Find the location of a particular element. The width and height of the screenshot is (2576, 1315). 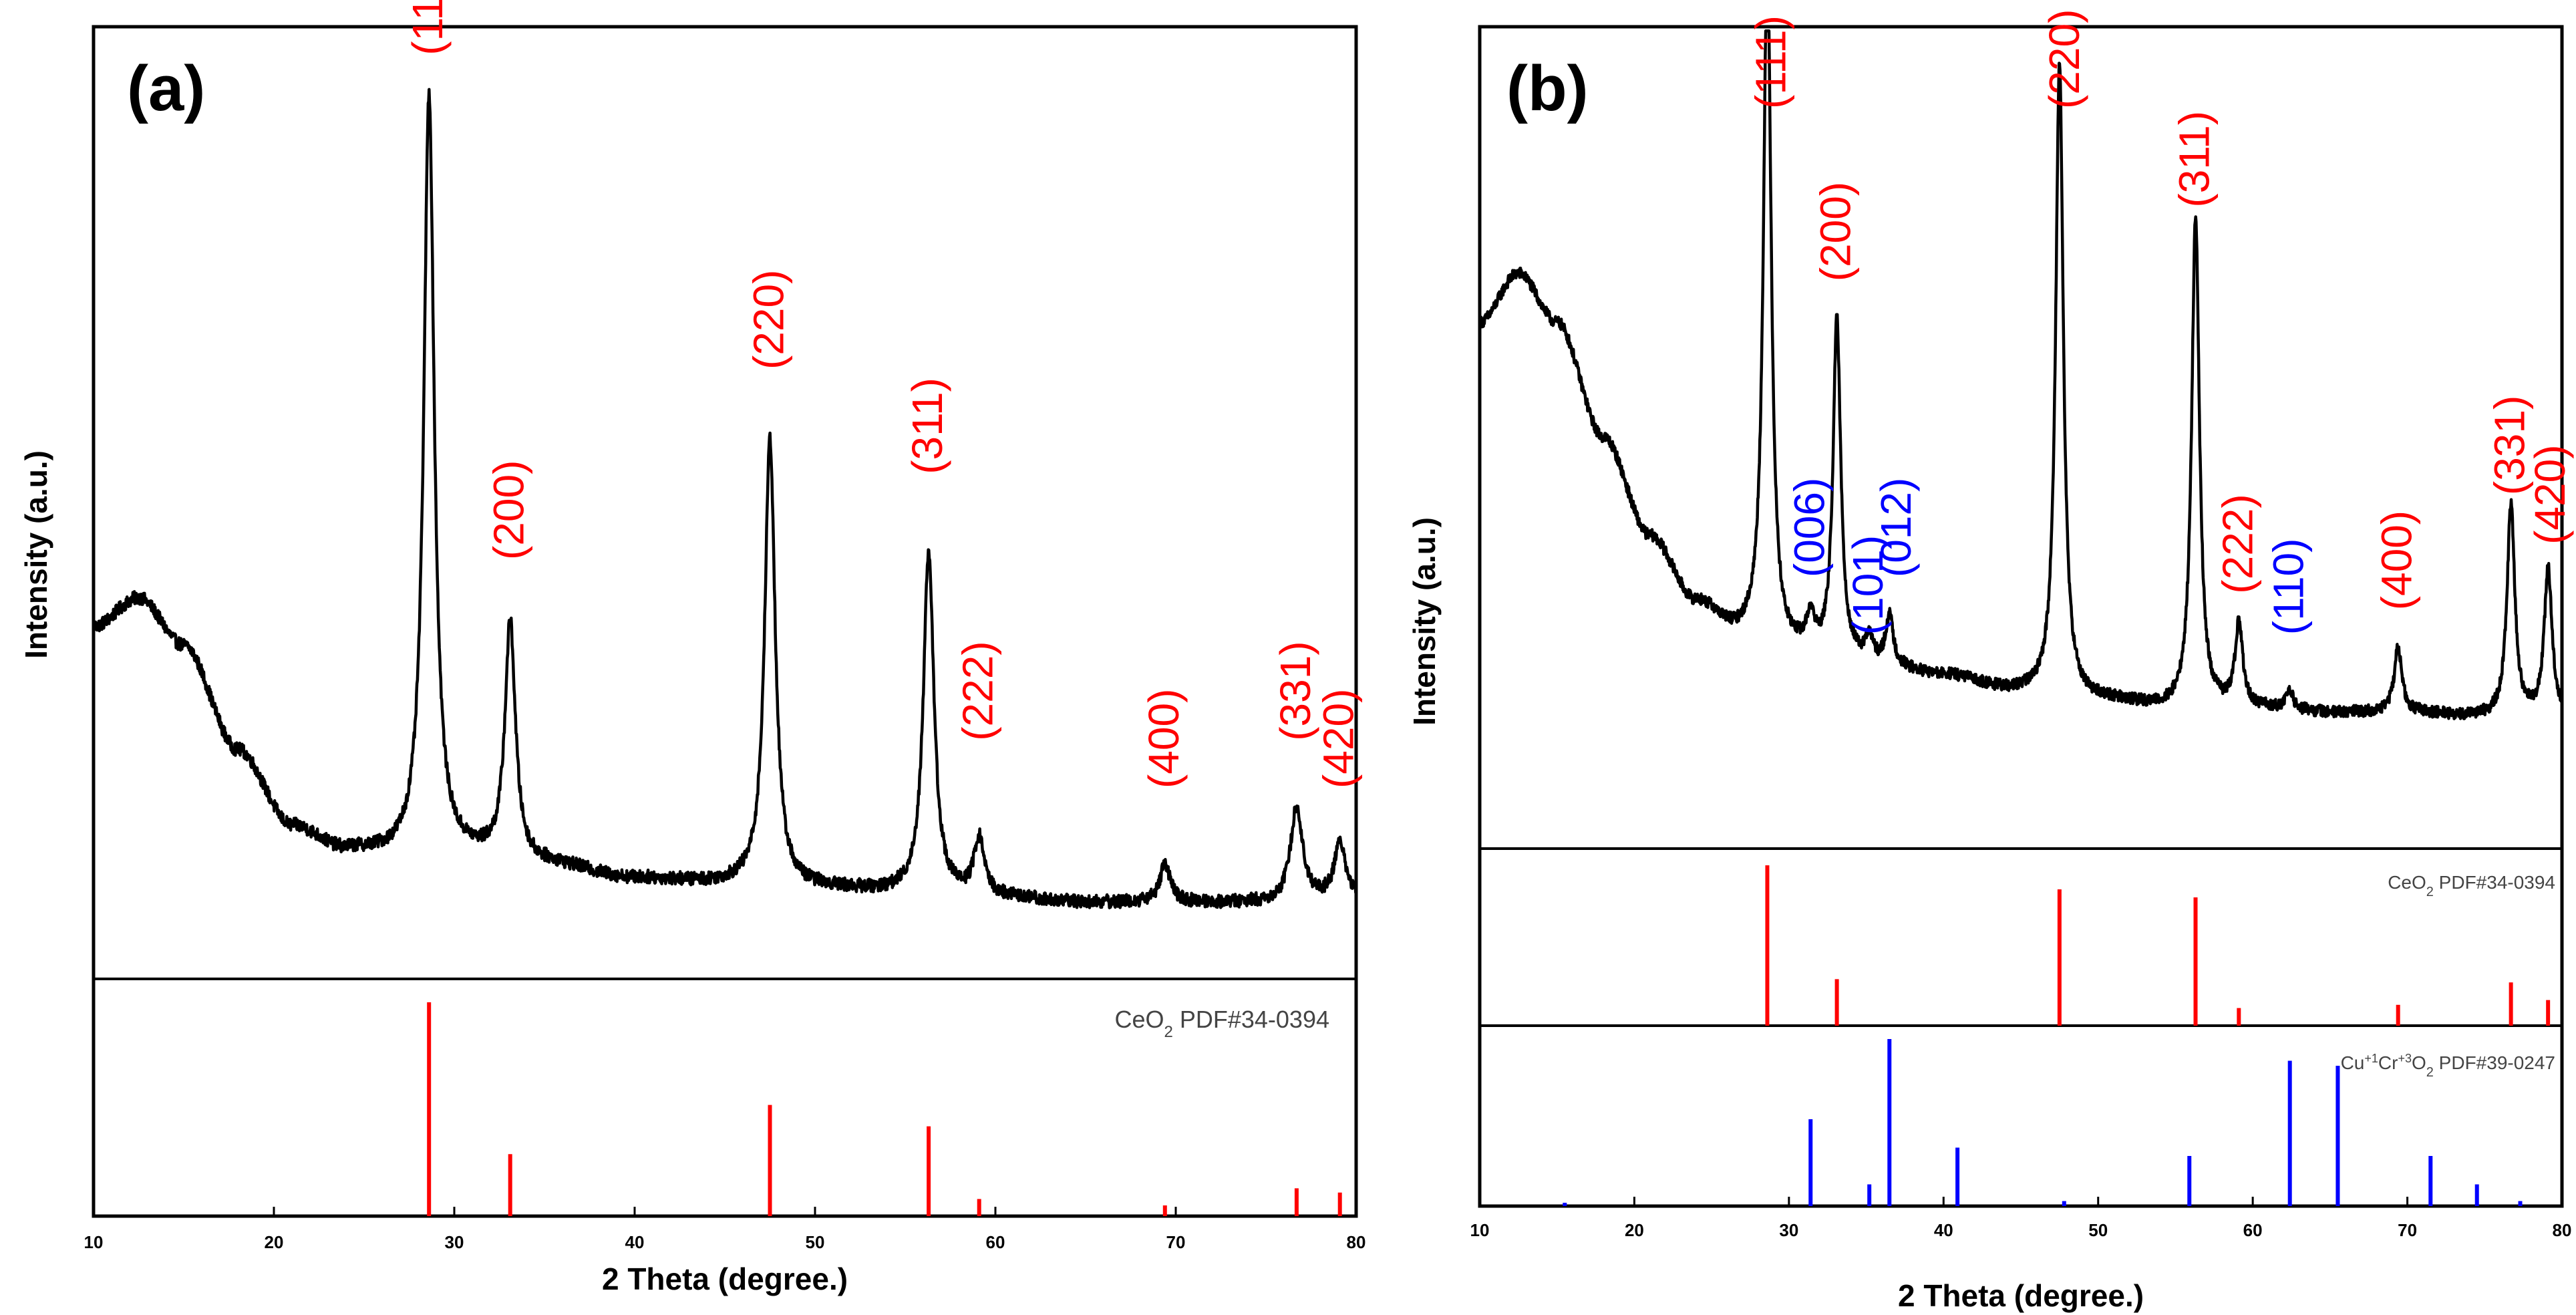

panel-a-x-axis-title: 2 Theta (degree.) is located at coordinates (725, 1279).